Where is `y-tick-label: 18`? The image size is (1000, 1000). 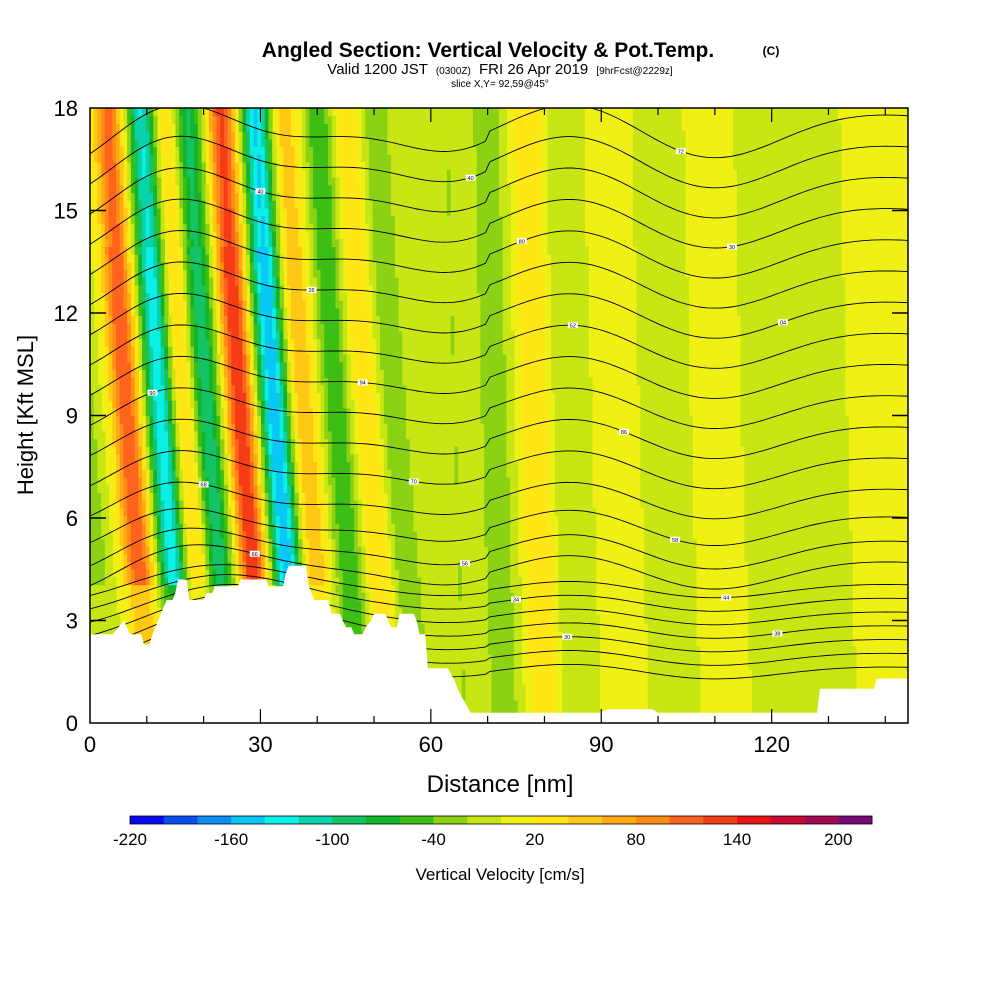
y-tick-label: 18 is located at coordinates (66, 108).